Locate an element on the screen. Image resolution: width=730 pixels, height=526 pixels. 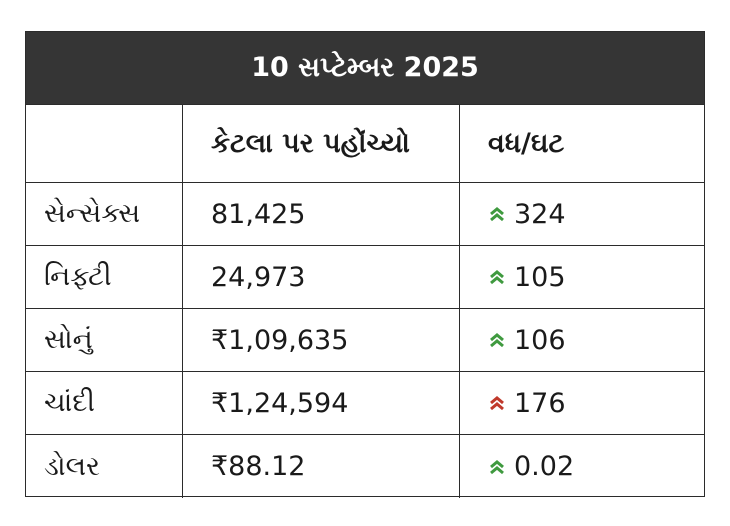
row-name: ડોલર is located at coordinates (104, 466).